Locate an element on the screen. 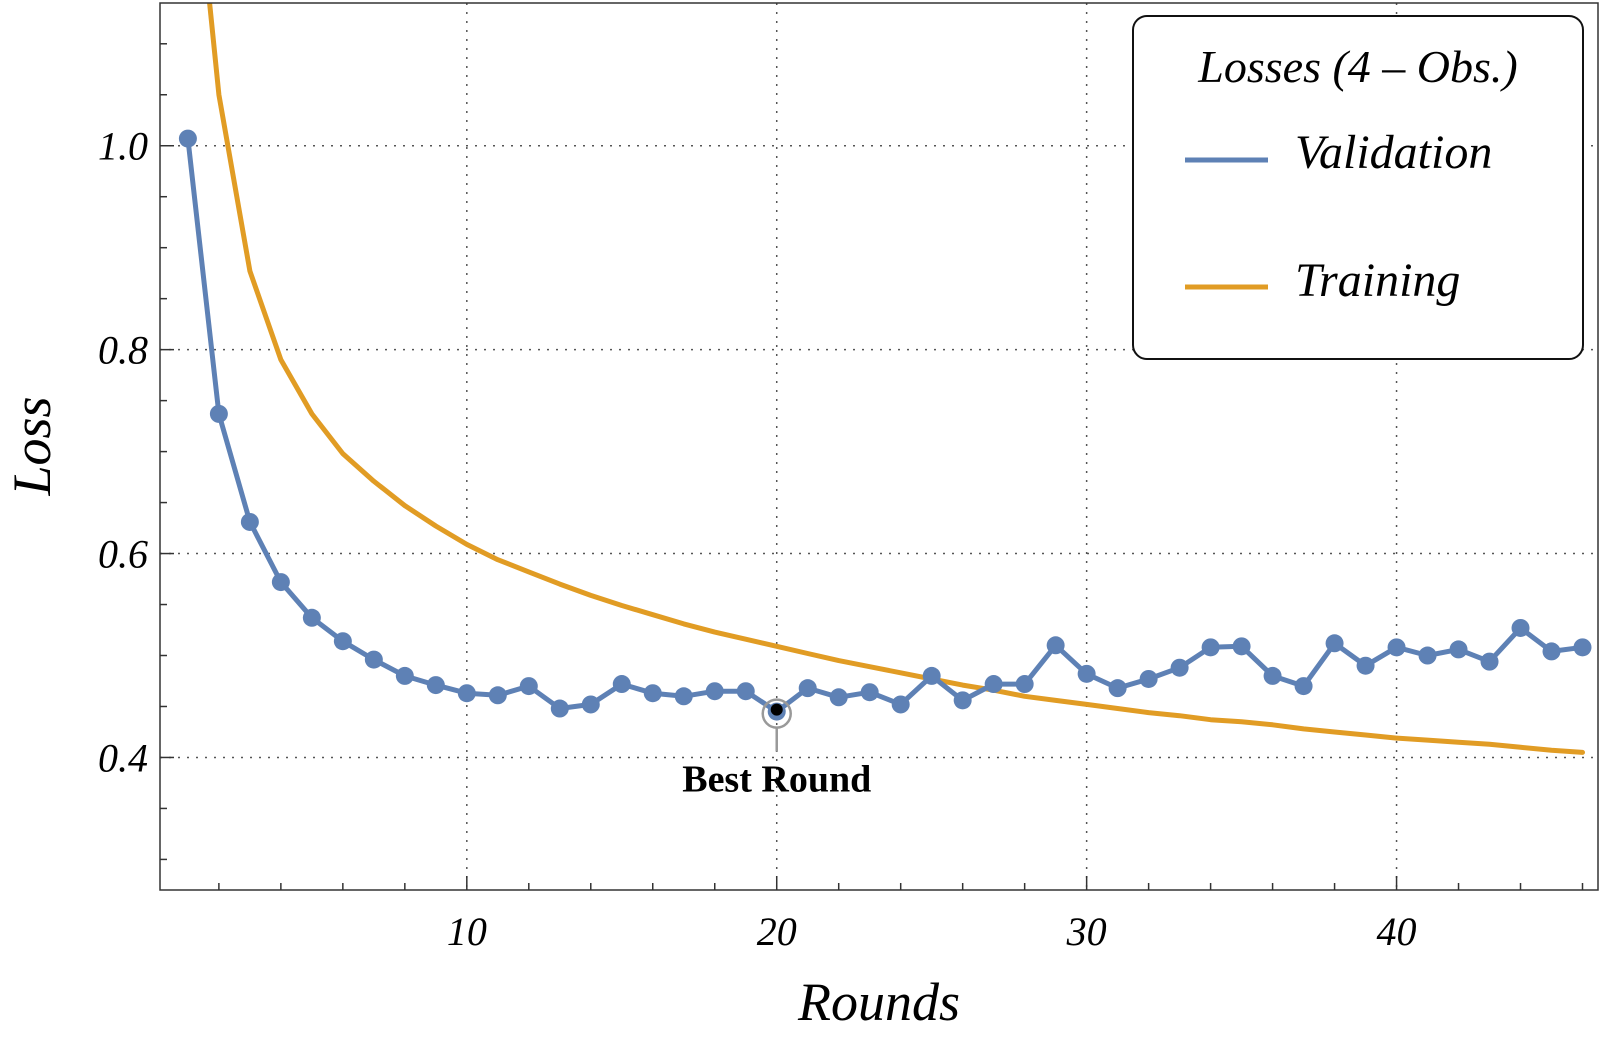  legend-label-training: Training is located at coordinates (1377, 280).